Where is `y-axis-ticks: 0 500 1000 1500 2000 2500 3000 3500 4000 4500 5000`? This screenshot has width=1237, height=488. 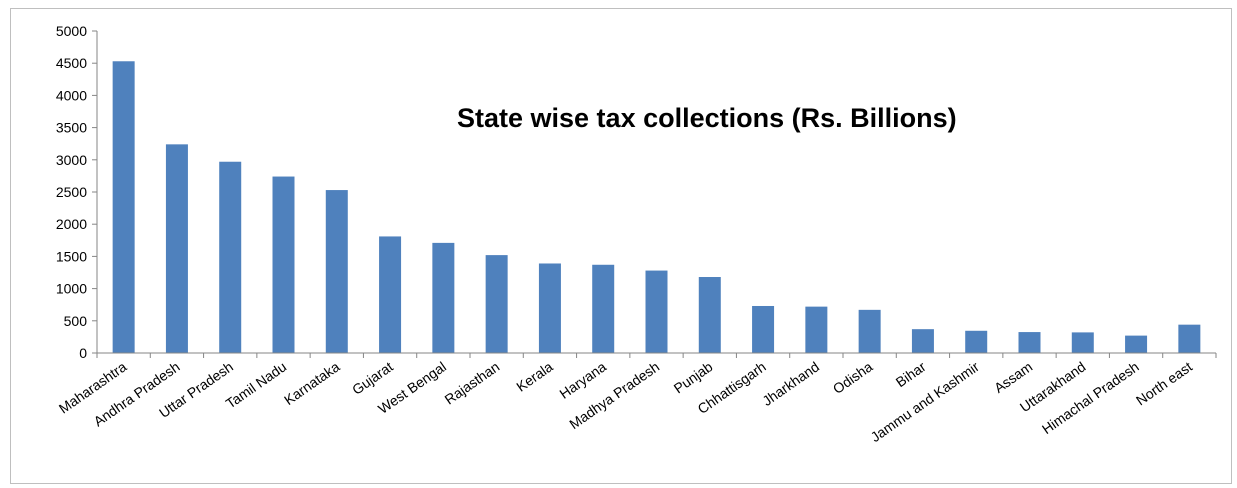 y-axis-ticks: 0 500 1000 1500 2000 2500 3000 3500 4000 4500 5000 is located at coordinates (76, 192).